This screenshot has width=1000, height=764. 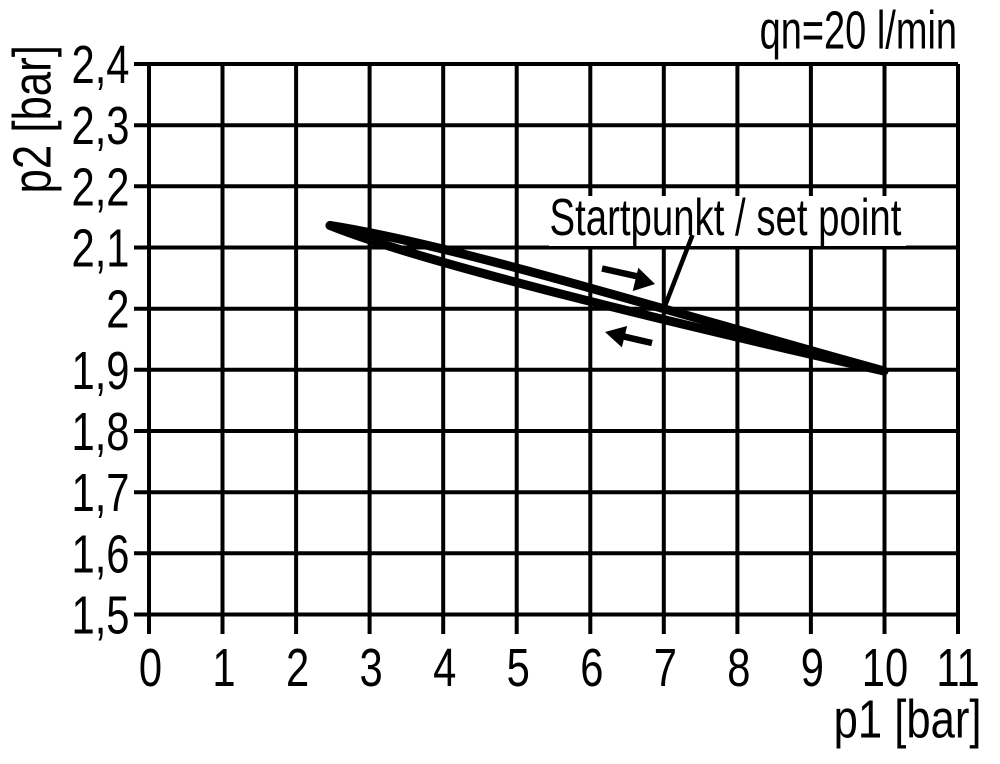 What do you see at coordinates (100, 432) in the screenshot?
I see `svg-text: 1,8` at bounding box center [100, 432].